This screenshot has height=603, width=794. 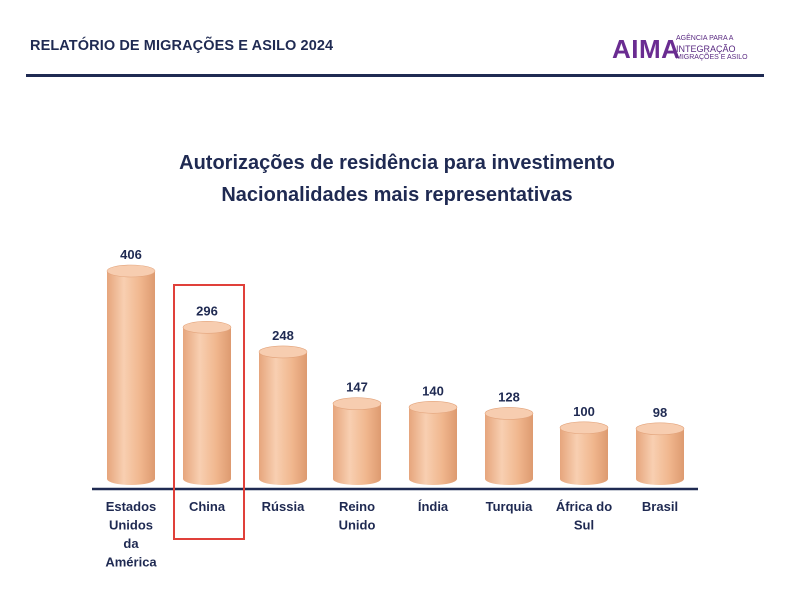 I want to click on category-label-line: América, so click(x=131, y=562).